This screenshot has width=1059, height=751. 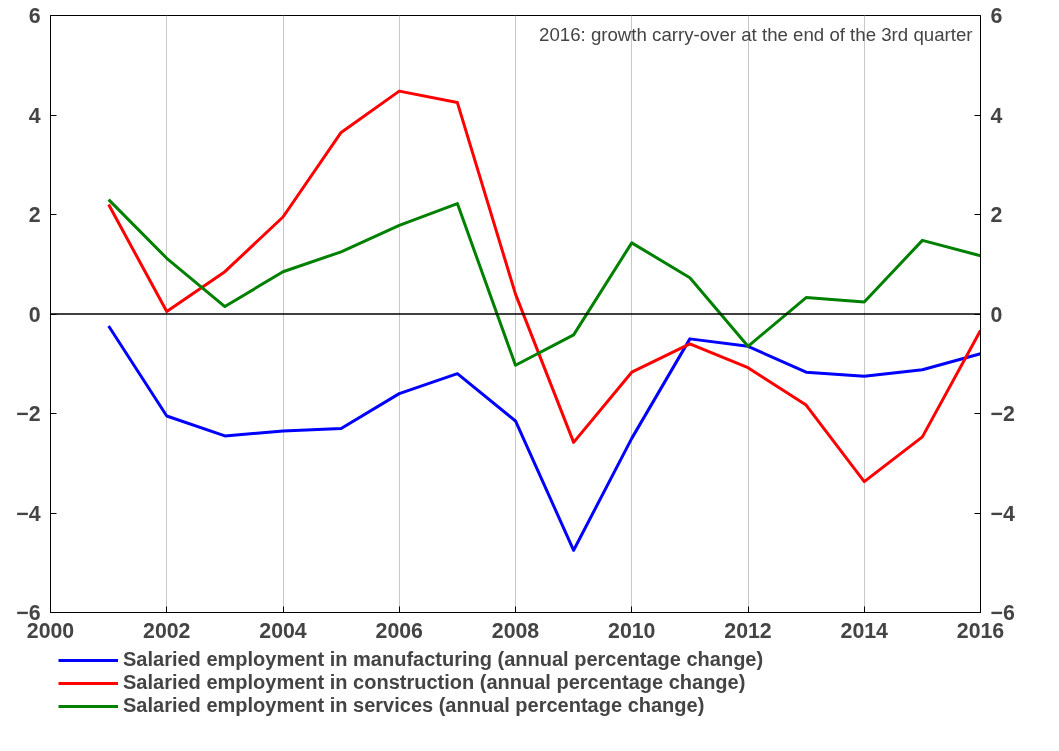 What do you see at coordinates (28, 513) in the screenshot?
I see `y-tick-label: −4` at bounding box center [28, 513].